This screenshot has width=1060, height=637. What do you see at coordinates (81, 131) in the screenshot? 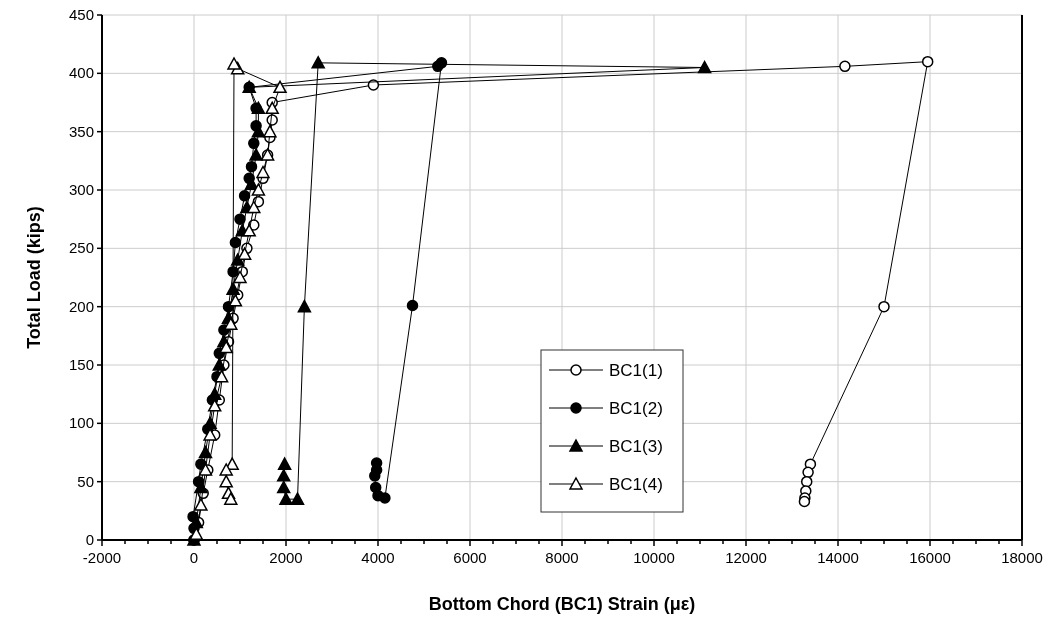
I see `y-tick-label: 350` at bounding box center [81, 131].